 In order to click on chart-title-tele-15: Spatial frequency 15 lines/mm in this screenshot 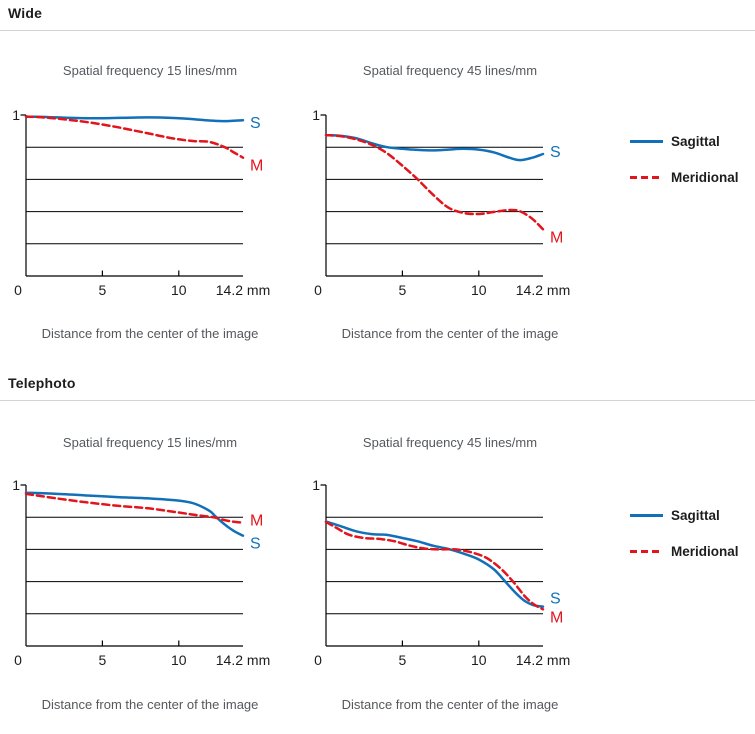, I will do `click(150, 442)`.